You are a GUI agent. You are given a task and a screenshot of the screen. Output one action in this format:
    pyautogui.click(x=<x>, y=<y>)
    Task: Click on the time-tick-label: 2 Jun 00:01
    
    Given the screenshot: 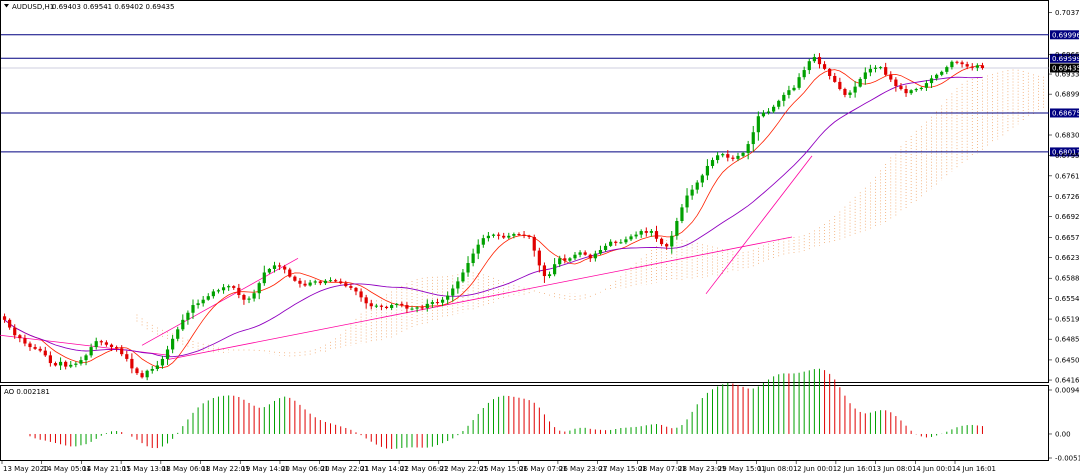 What is the action you would take?
    pyautogui.click(x=817, y=469)
    